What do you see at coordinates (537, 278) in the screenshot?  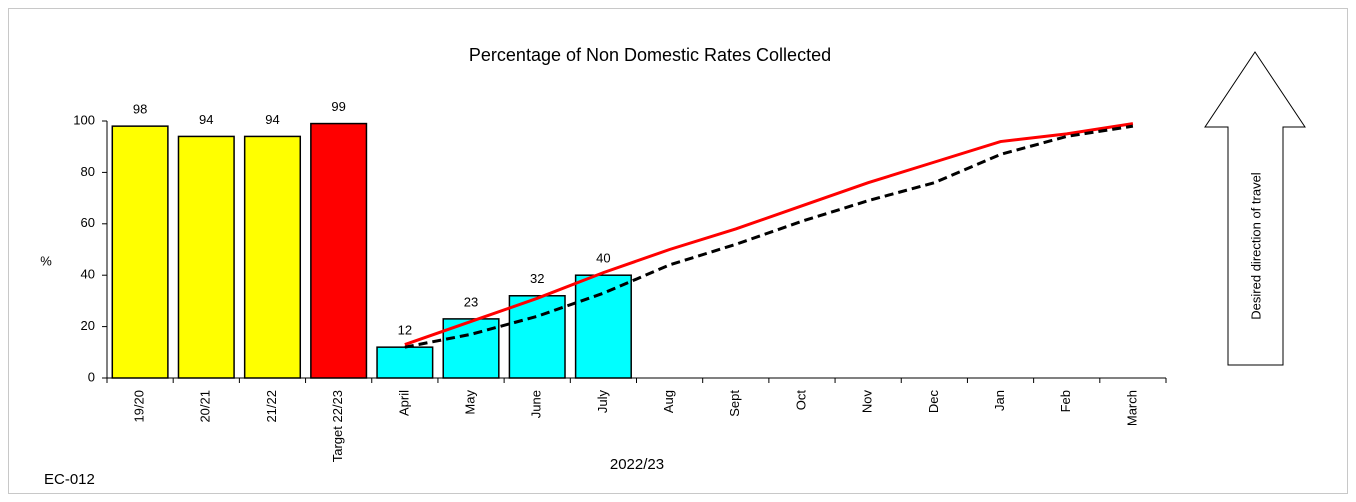 I see `data-label: 32` at bounding box center [537, 278].